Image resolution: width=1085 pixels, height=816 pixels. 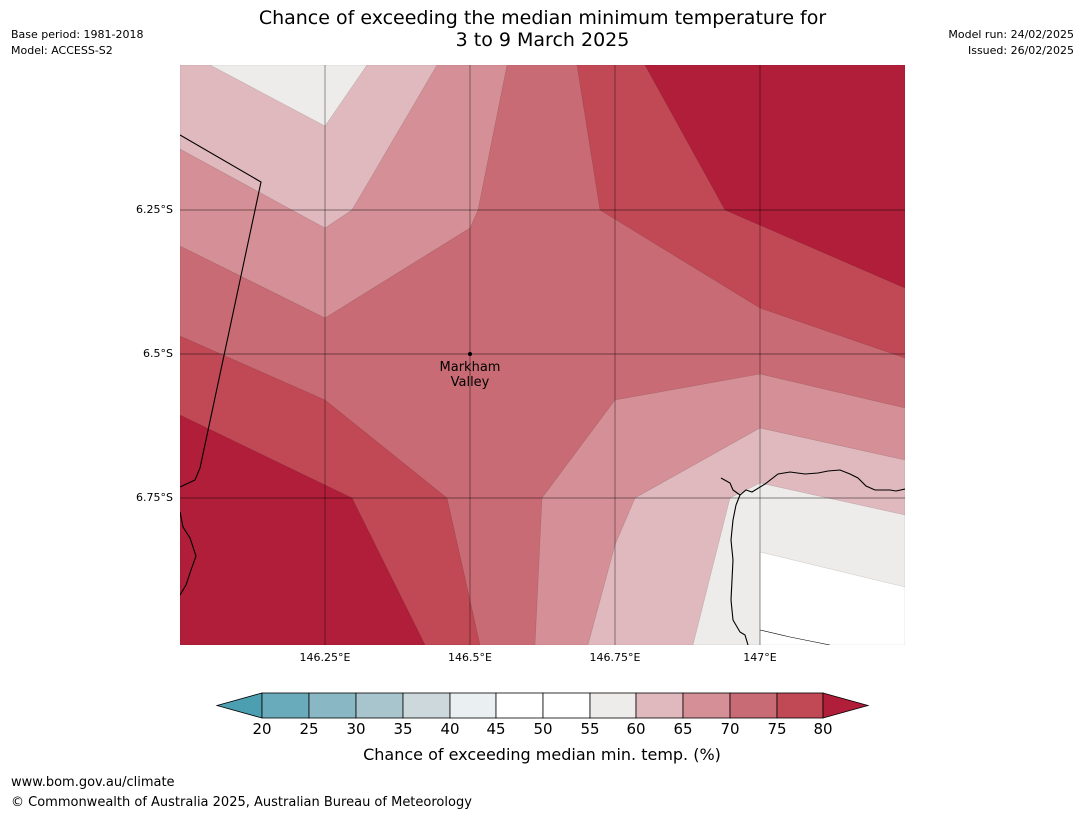 I want to click on province-boundary, so click(x=221, y=311).